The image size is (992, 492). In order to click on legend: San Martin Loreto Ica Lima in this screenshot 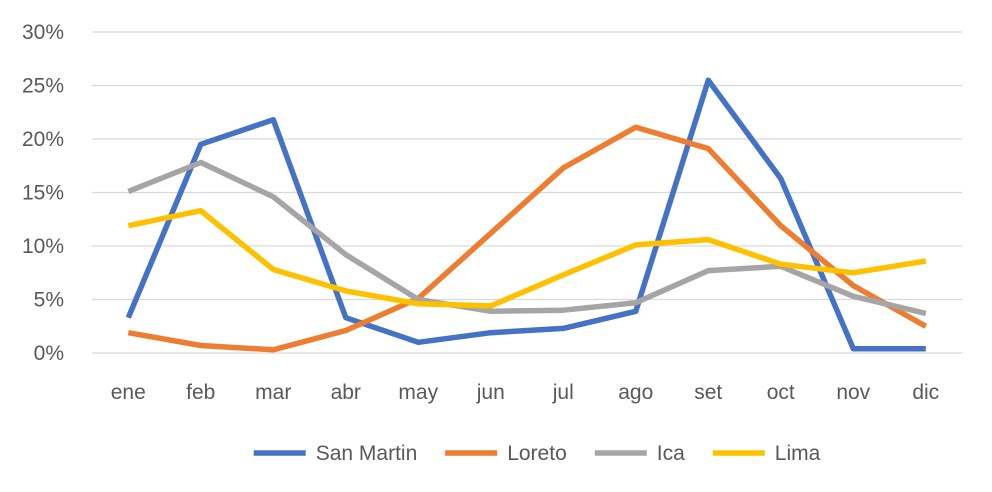, I will do `click(537, 453)`.